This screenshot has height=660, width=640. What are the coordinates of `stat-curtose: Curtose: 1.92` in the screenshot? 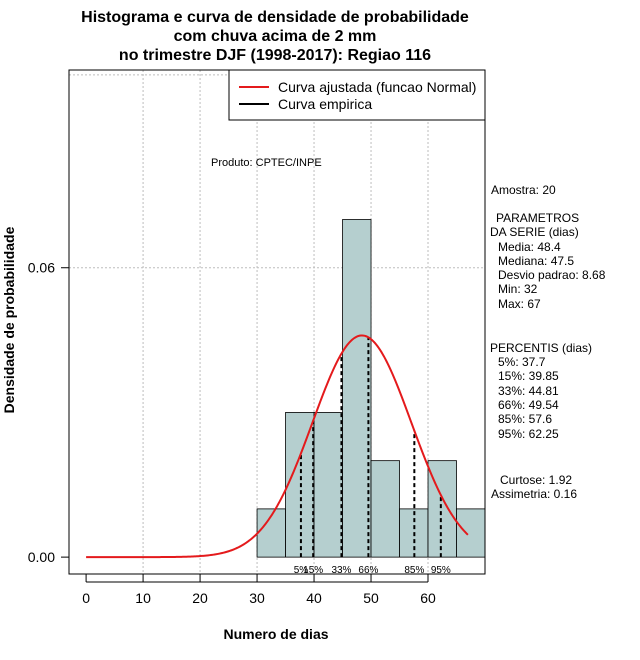 It's located at (536, 480).